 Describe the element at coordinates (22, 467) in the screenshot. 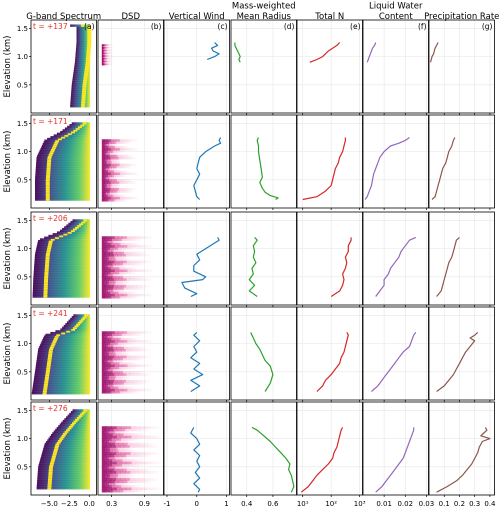

I see `y-tick-label: 0.5` at that location.